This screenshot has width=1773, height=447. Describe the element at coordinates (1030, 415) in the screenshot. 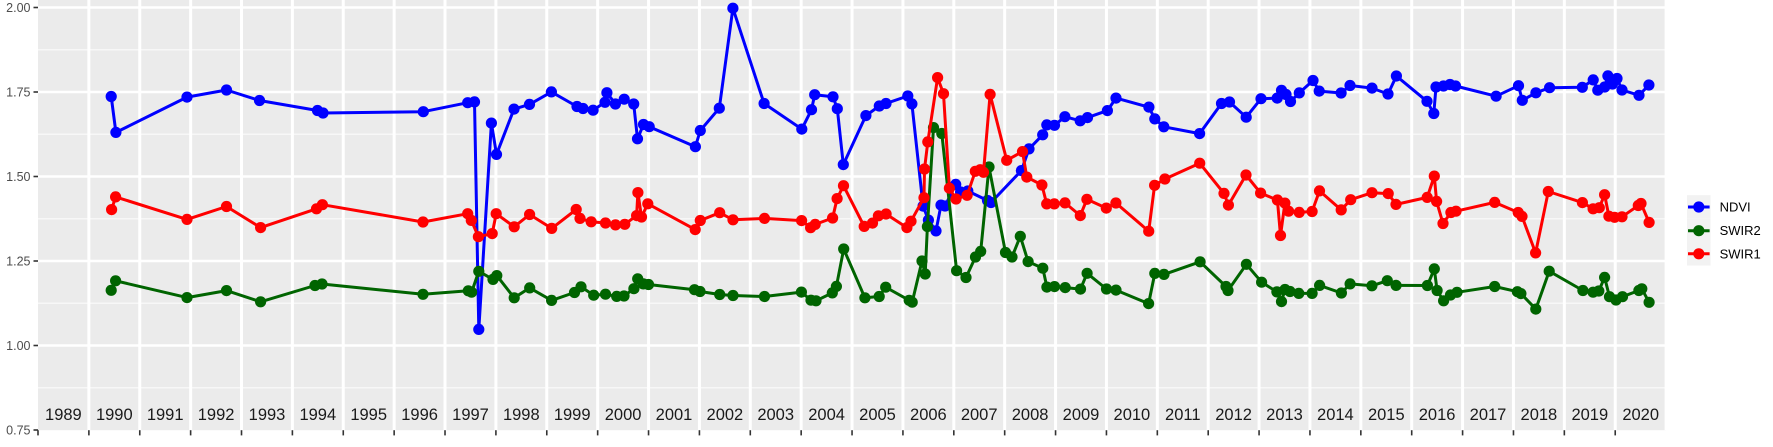

I see `svg-text: 2008` at that location.